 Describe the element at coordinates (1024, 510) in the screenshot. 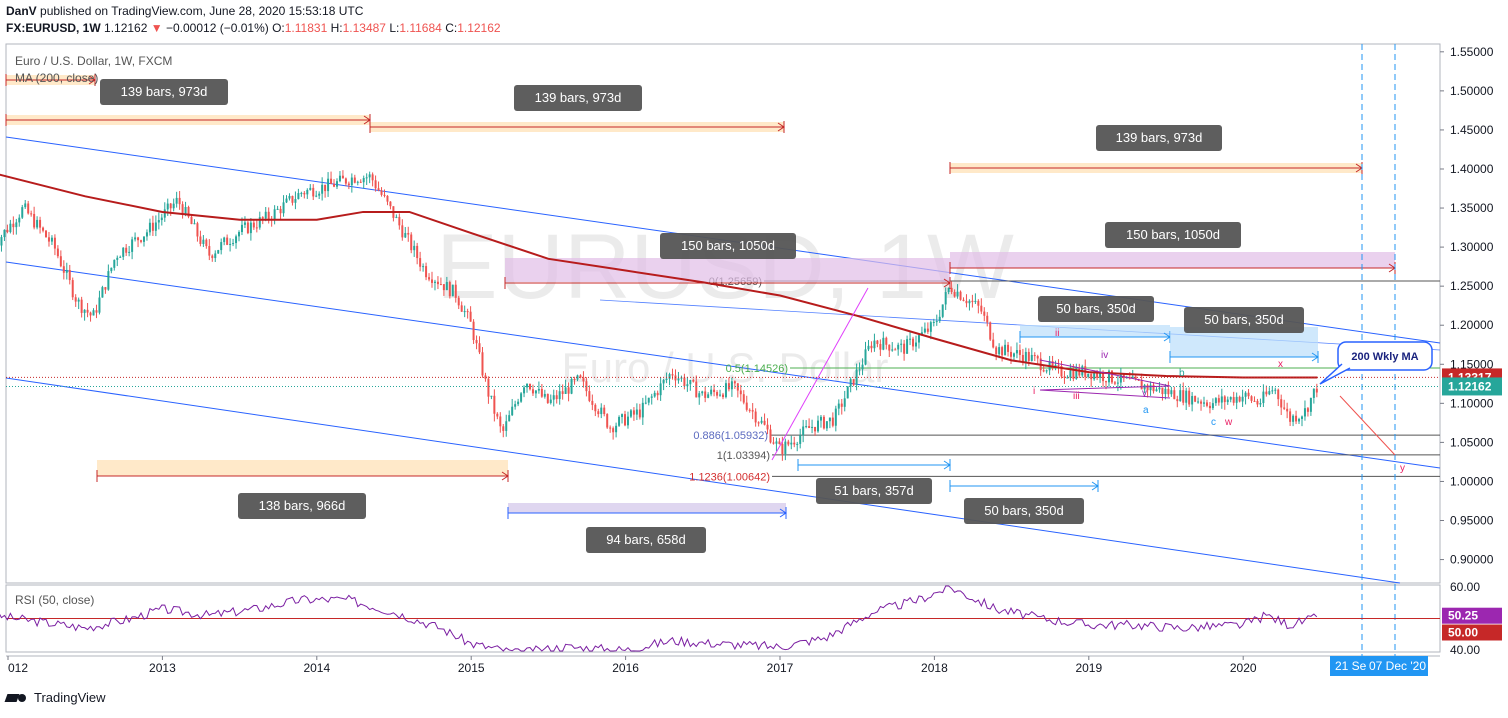

I see `range-label-text: 50 bars, 350d` at that location.